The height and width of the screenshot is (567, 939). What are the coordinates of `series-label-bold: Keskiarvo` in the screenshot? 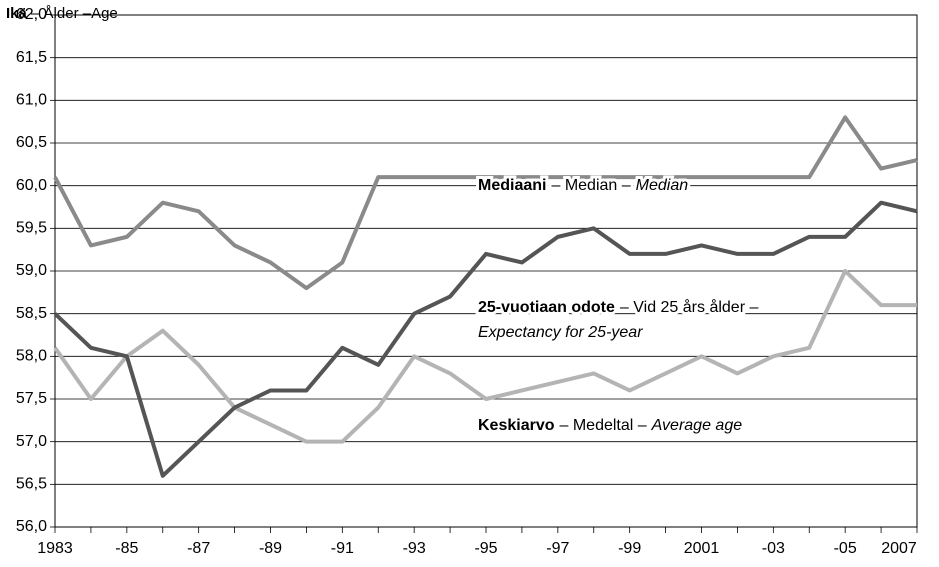 It's located at (516, 425).